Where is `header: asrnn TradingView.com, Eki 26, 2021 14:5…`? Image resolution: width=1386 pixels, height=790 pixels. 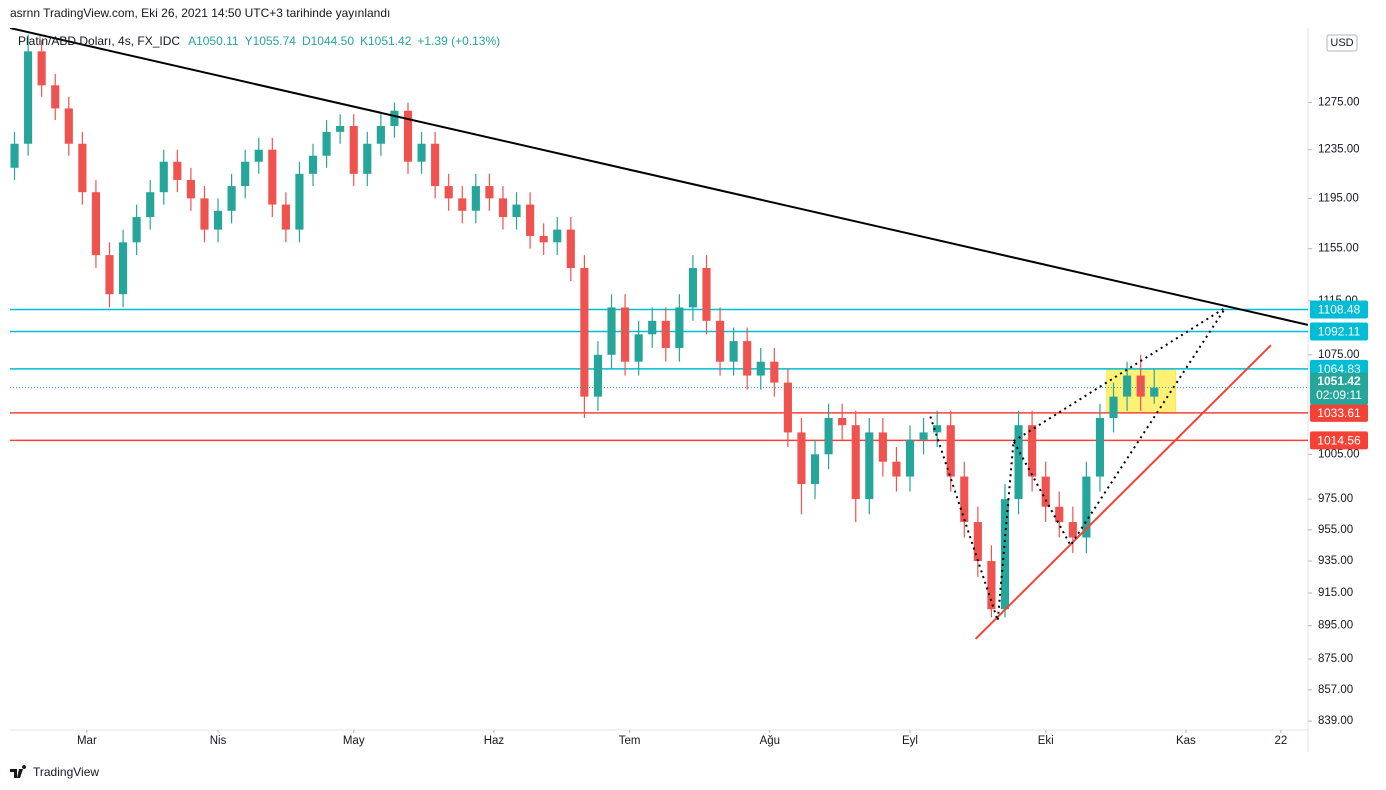
header: asrnn TradingView.com, Eki 26, 2021 14:5… is located at coordinates (200, 13).